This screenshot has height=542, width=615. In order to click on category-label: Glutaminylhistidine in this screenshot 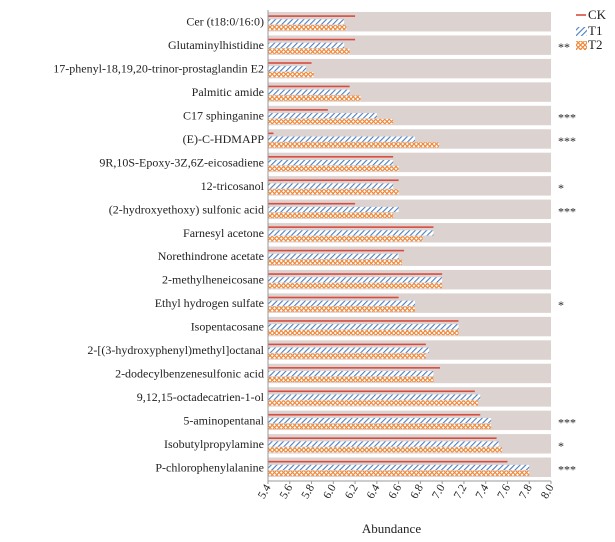, I will do `click(216, 45)`.